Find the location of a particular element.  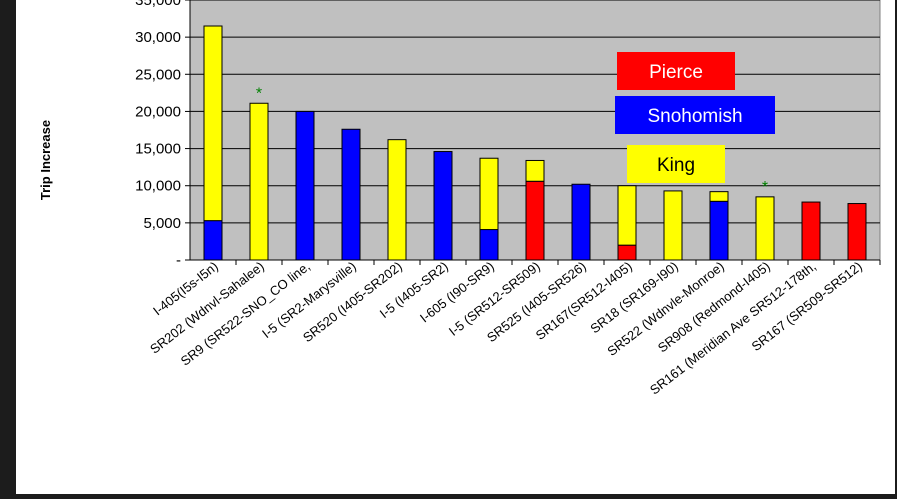

legend-box-pierce is located at coordinates (676, 71).